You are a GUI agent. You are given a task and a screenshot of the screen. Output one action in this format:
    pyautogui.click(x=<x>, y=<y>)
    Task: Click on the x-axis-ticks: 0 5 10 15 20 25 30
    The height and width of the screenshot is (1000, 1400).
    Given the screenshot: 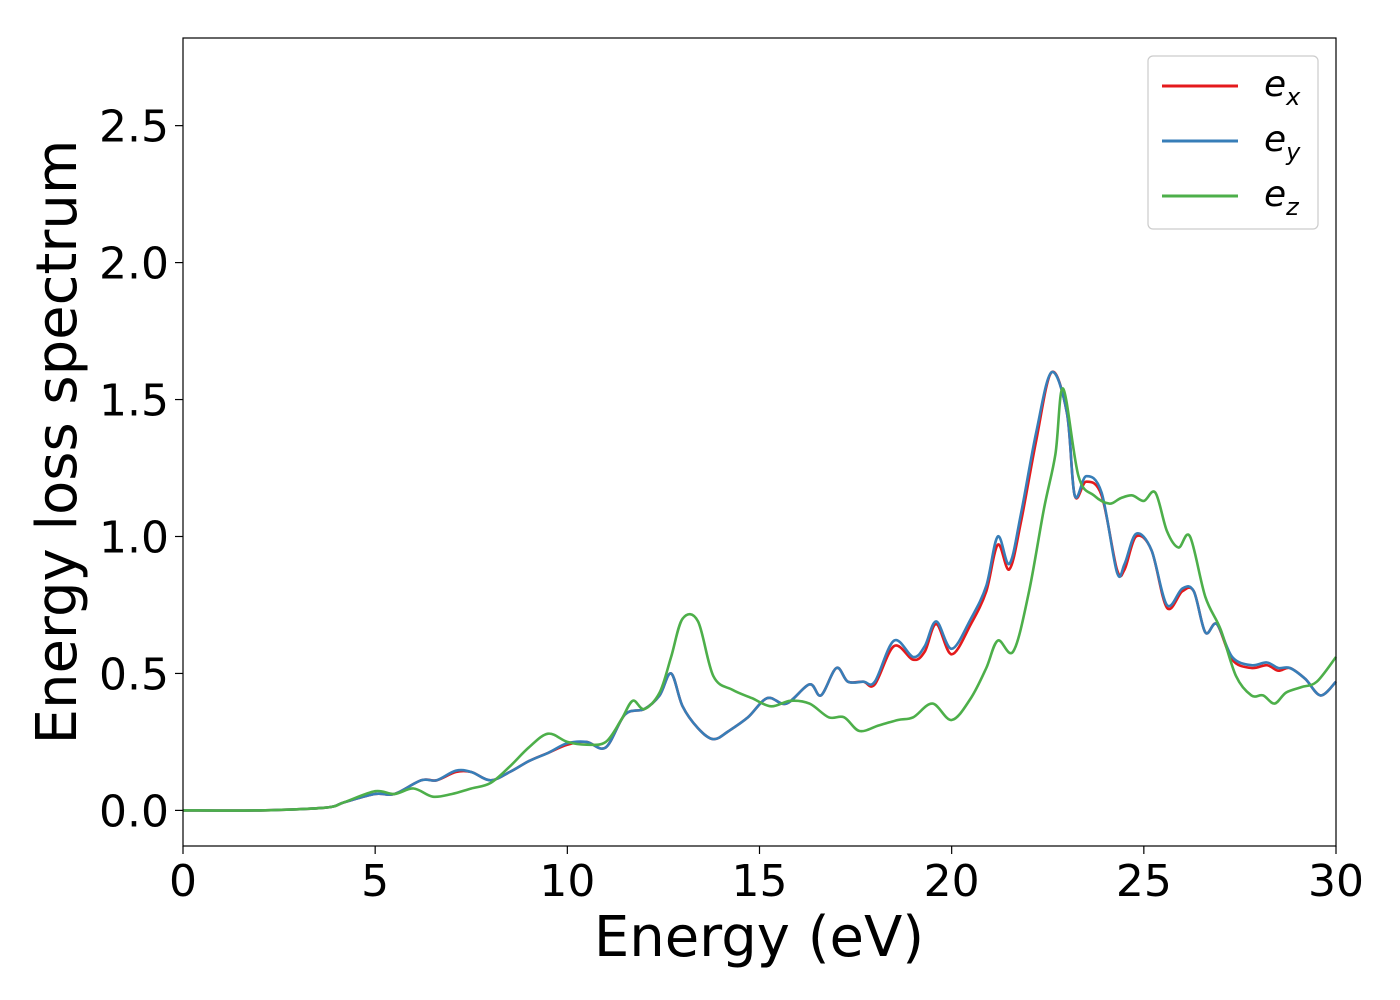 What is the action you would take?
    pyautogui.click(x=766, y=876)
    